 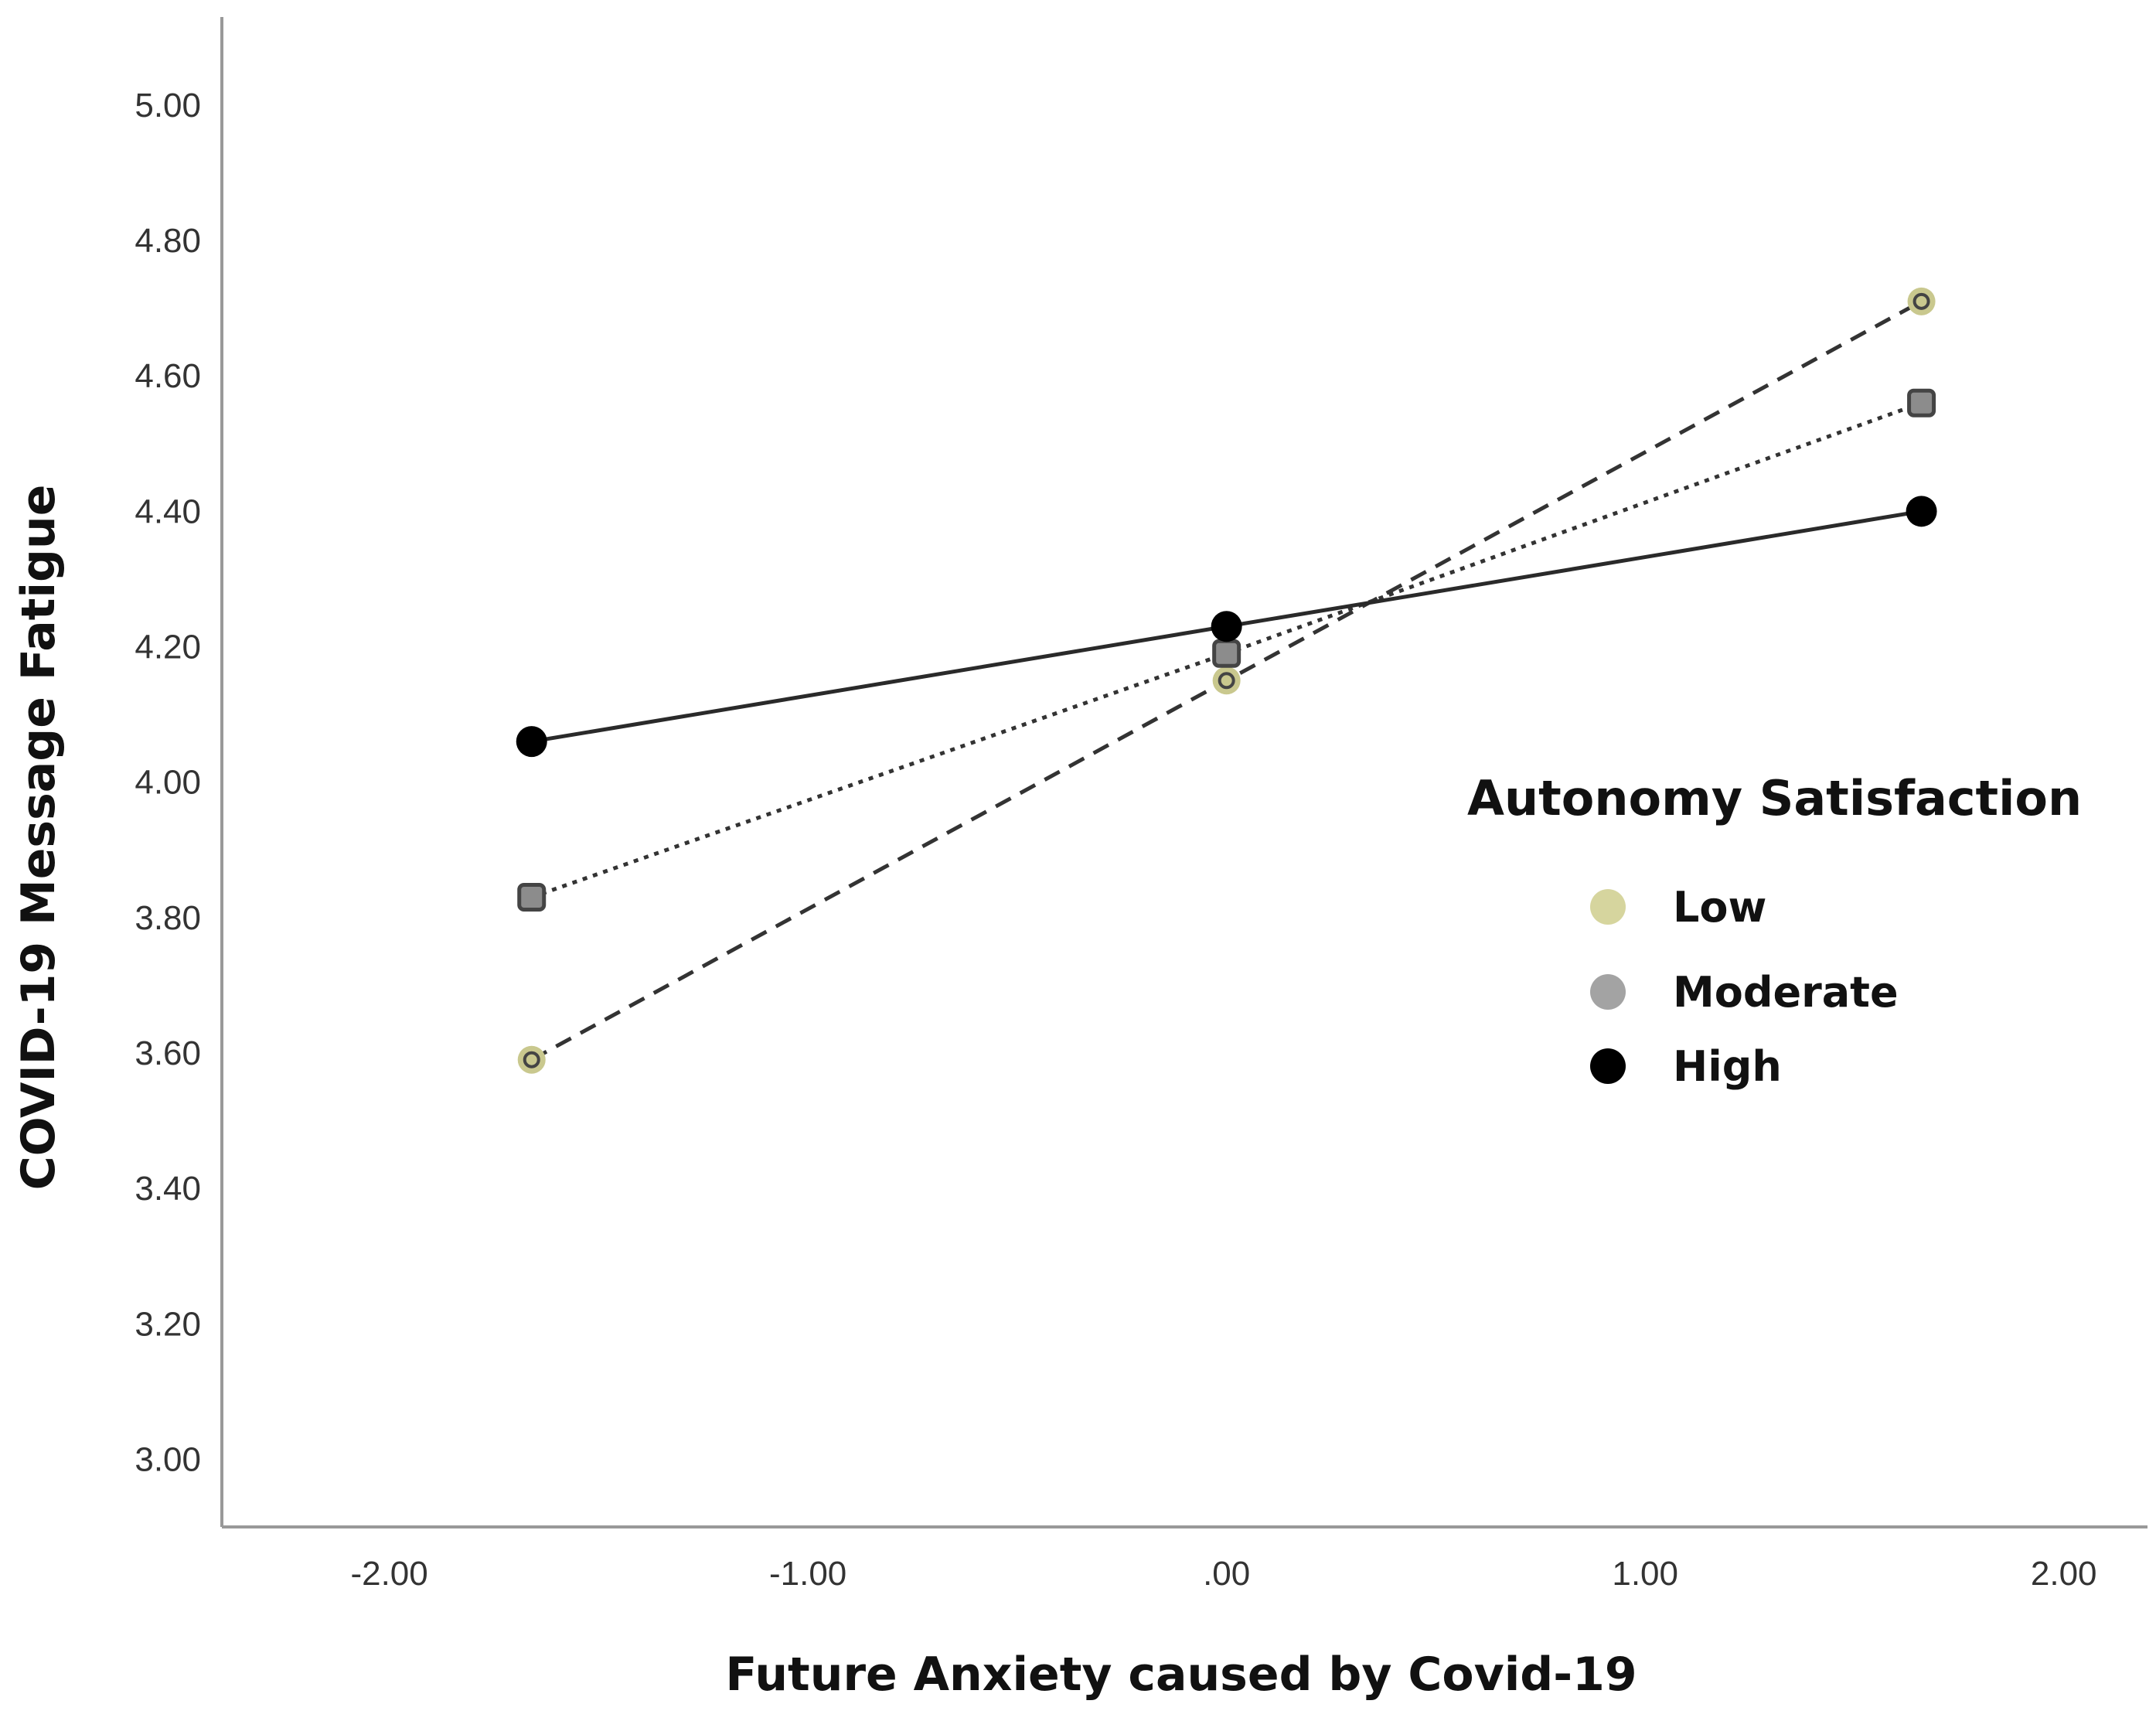 I want to click on y-tick-label: 3.20, so click(x=168, y=1324).